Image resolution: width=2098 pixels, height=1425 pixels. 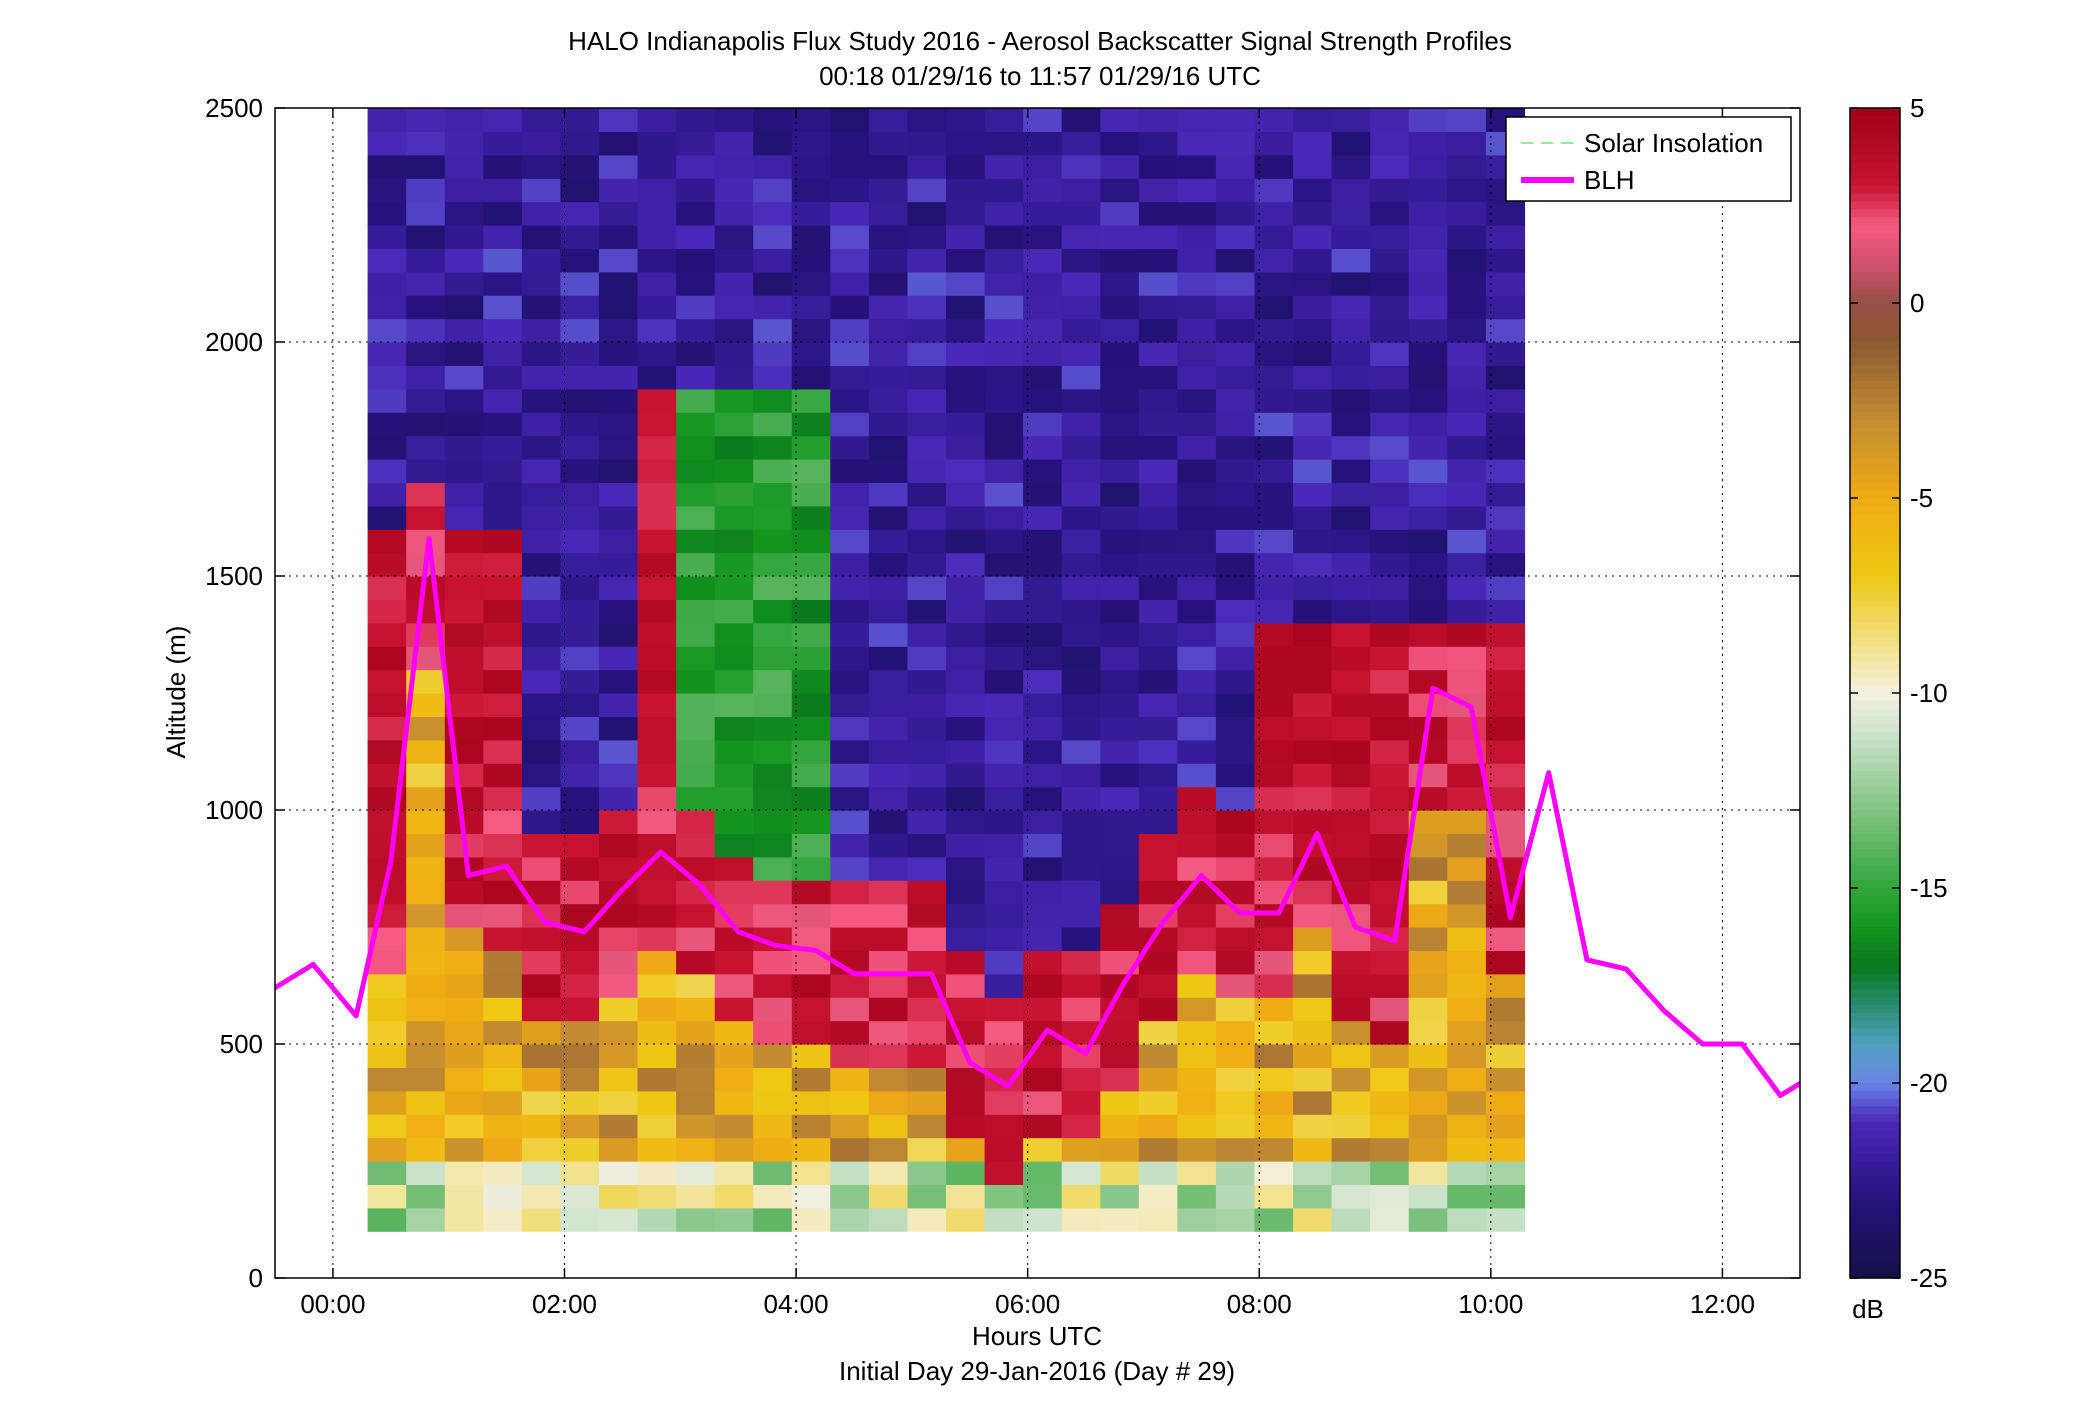 I want to click on colorbar-tick-label: -5, so click(x=1921, y=498).